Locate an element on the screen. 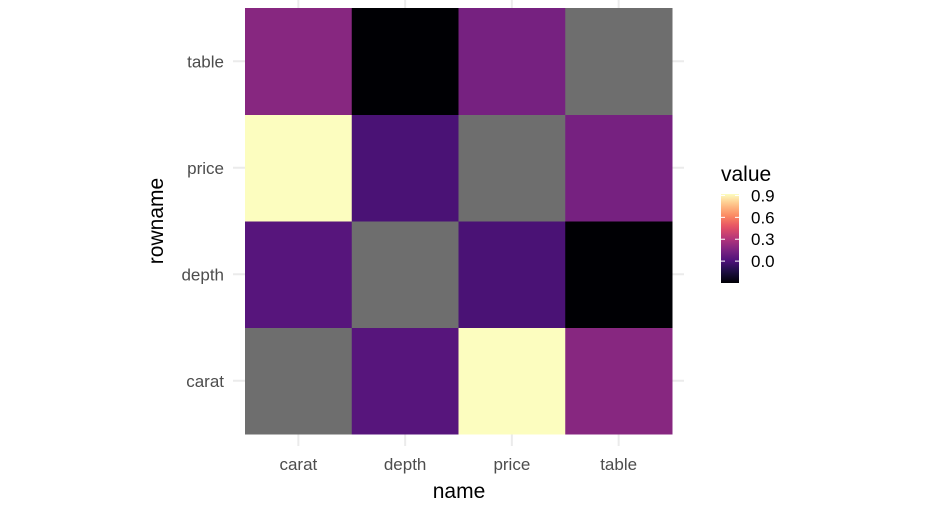 The height and width of the screenshot is (509, 936). y-tick-label: table is located at coordinates (205, 61).